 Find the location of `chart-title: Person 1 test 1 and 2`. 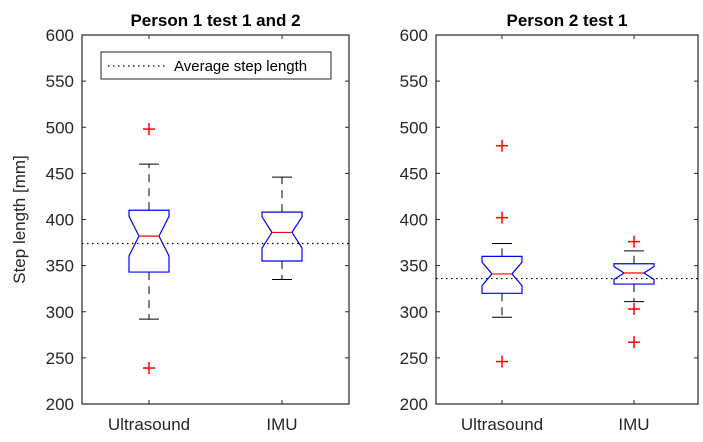

chart-title: Person 1 test 1 and 2 is located at coordinates (215, 20).